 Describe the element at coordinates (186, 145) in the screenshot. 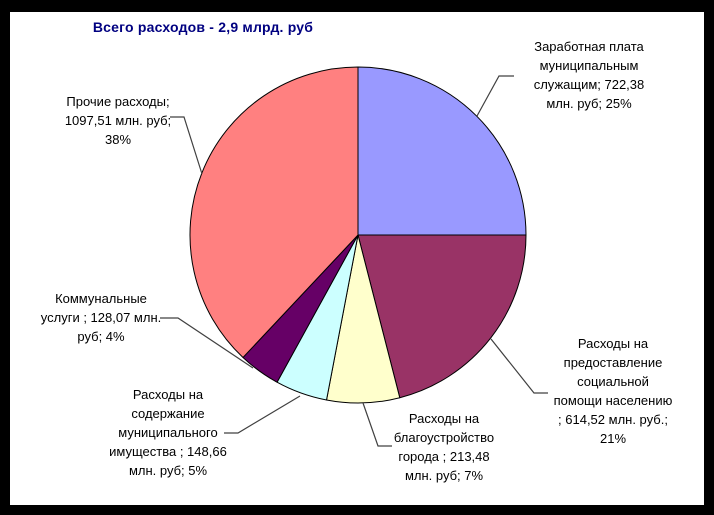

I see `leader-line-other` at that location.